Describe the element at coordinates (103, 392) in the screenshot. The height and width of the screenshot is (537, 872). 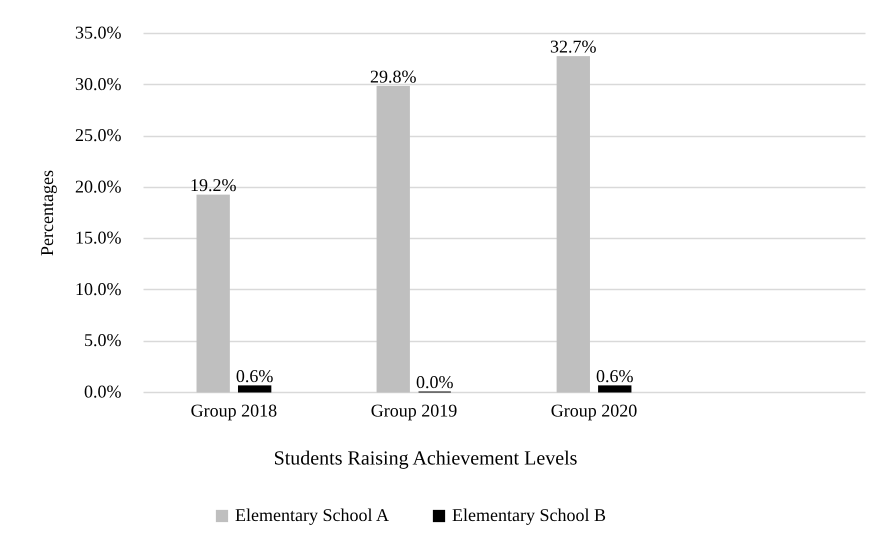
I see `y-tick-label: 0.0%` at that location.